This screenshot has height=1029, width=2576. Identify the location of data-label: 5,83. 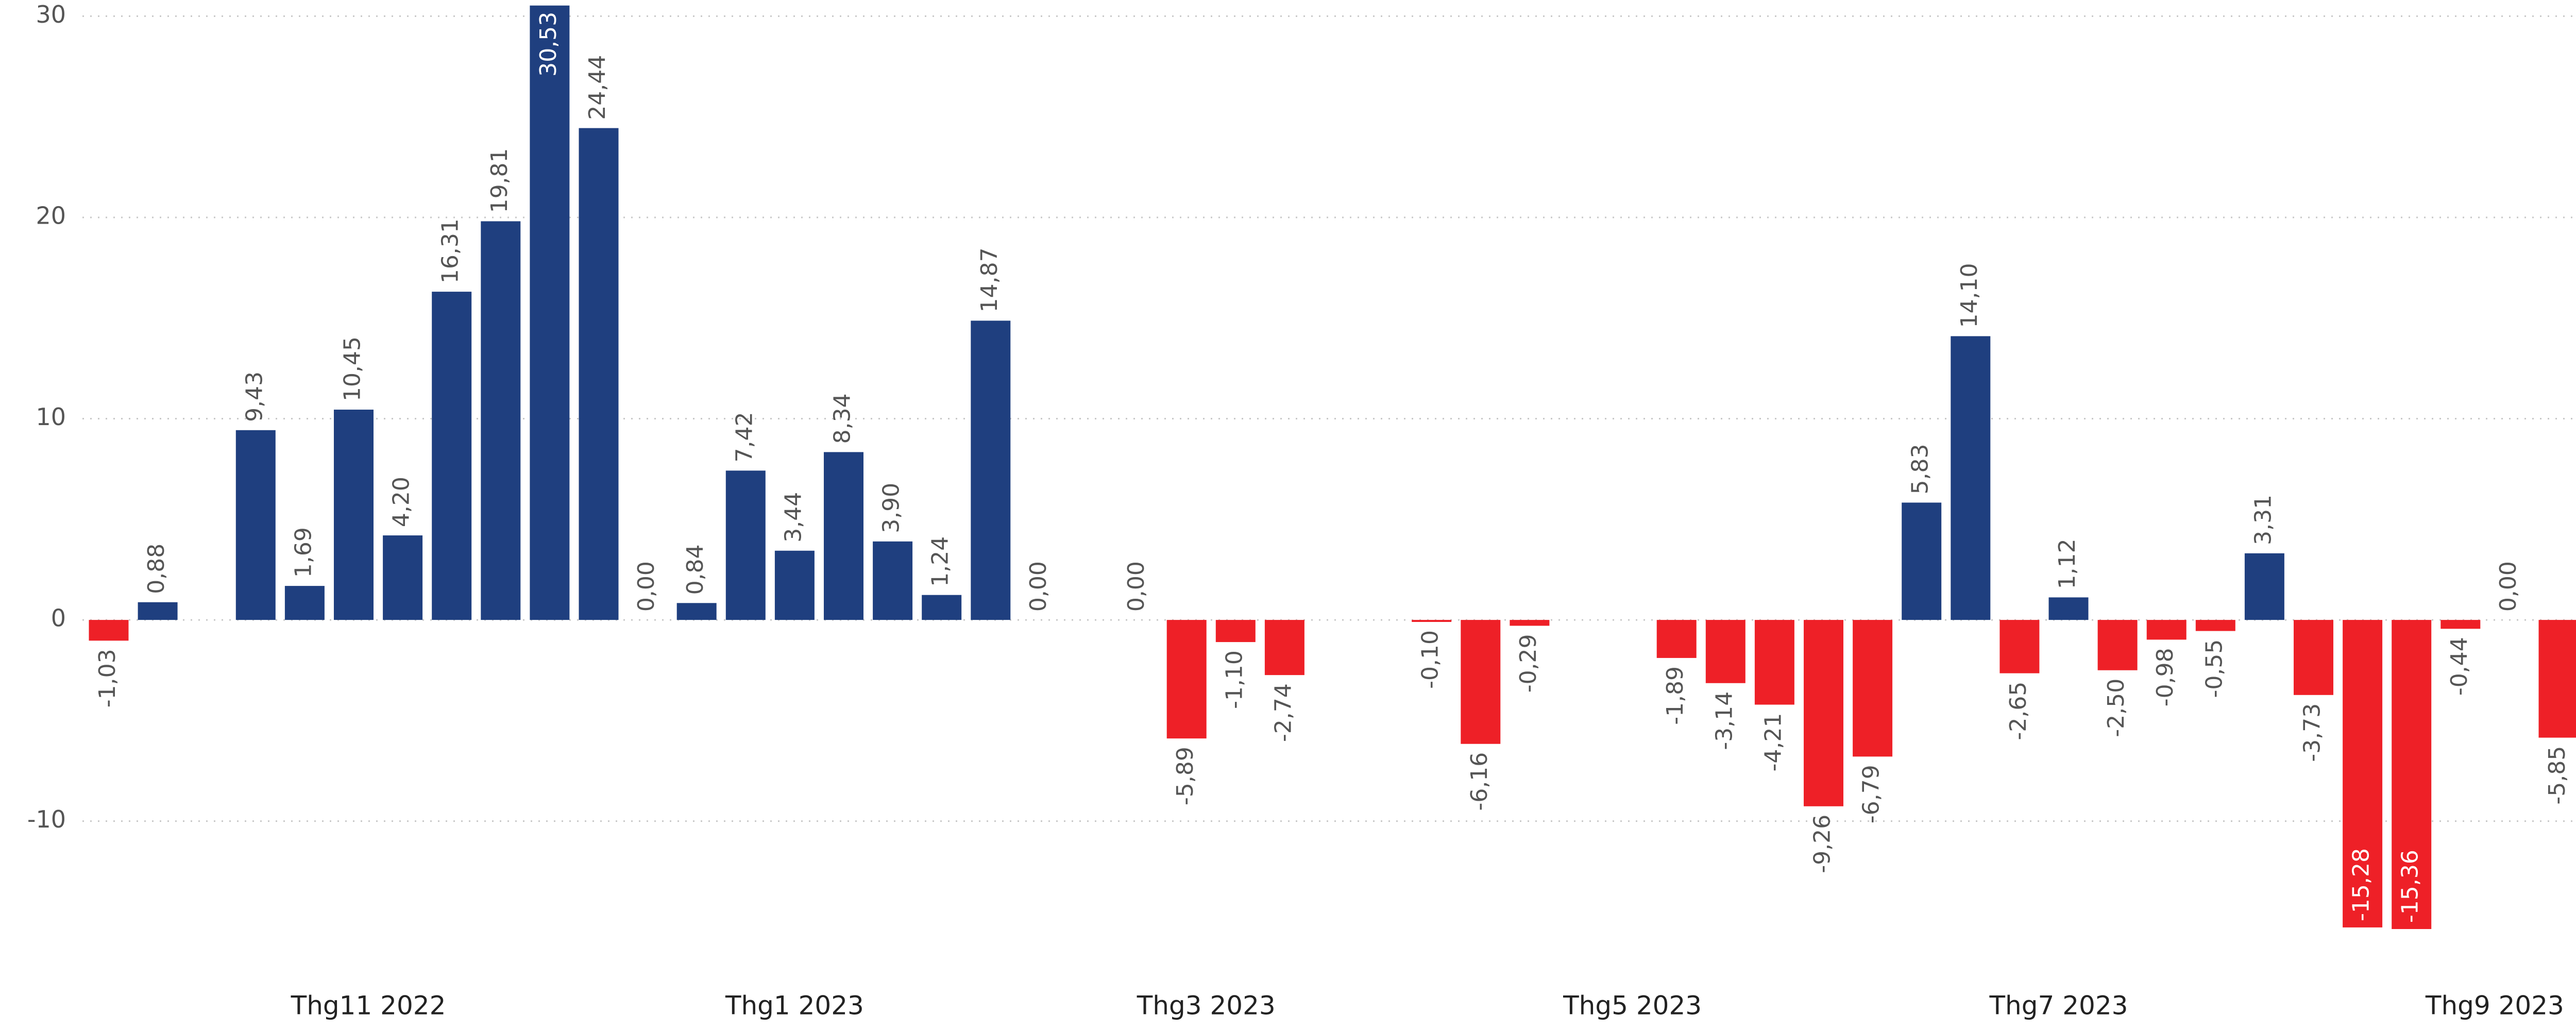
(1920, 469).